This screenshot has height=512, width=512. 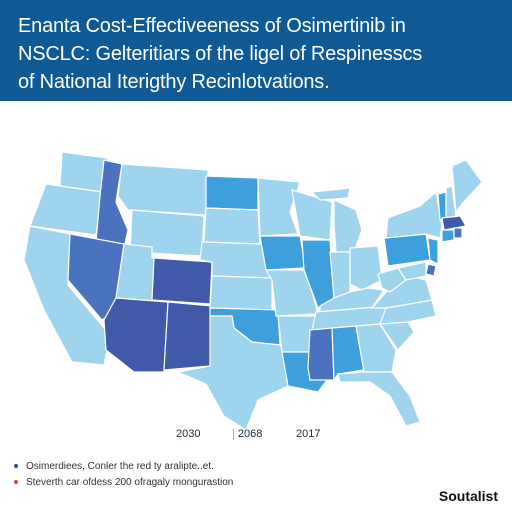 What do you see at coordinates (250, 434) in the screenshot?
I see `legend-item-2-label: 2068` at bounding box center [250, 434].